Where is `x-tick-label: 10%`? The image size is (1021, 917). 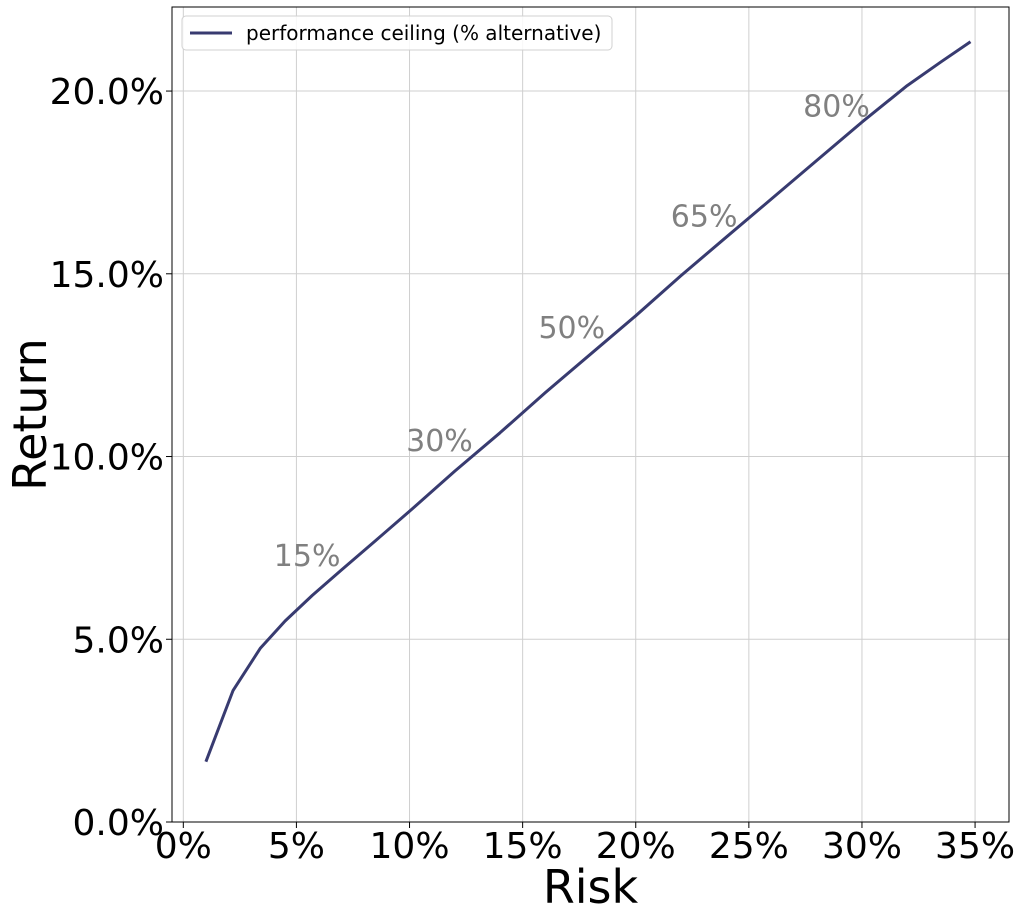
x-tick-label: 10% is located at coordinates (410, 846).